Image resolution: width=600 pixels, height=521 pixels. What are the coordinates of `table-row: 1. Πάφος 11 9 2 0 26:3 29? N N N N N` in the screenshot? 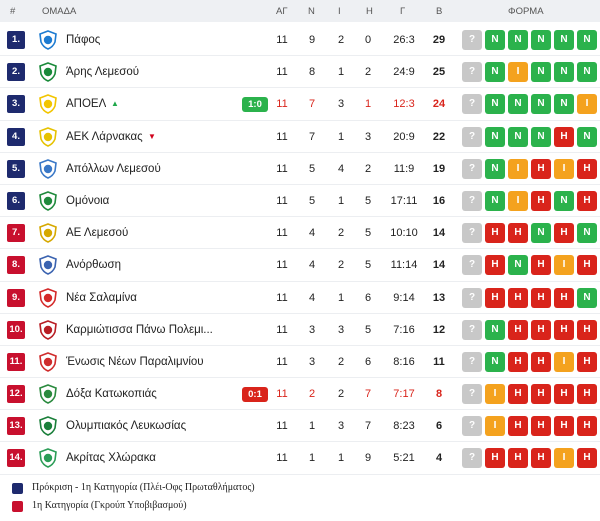 It's located at (300, 40).